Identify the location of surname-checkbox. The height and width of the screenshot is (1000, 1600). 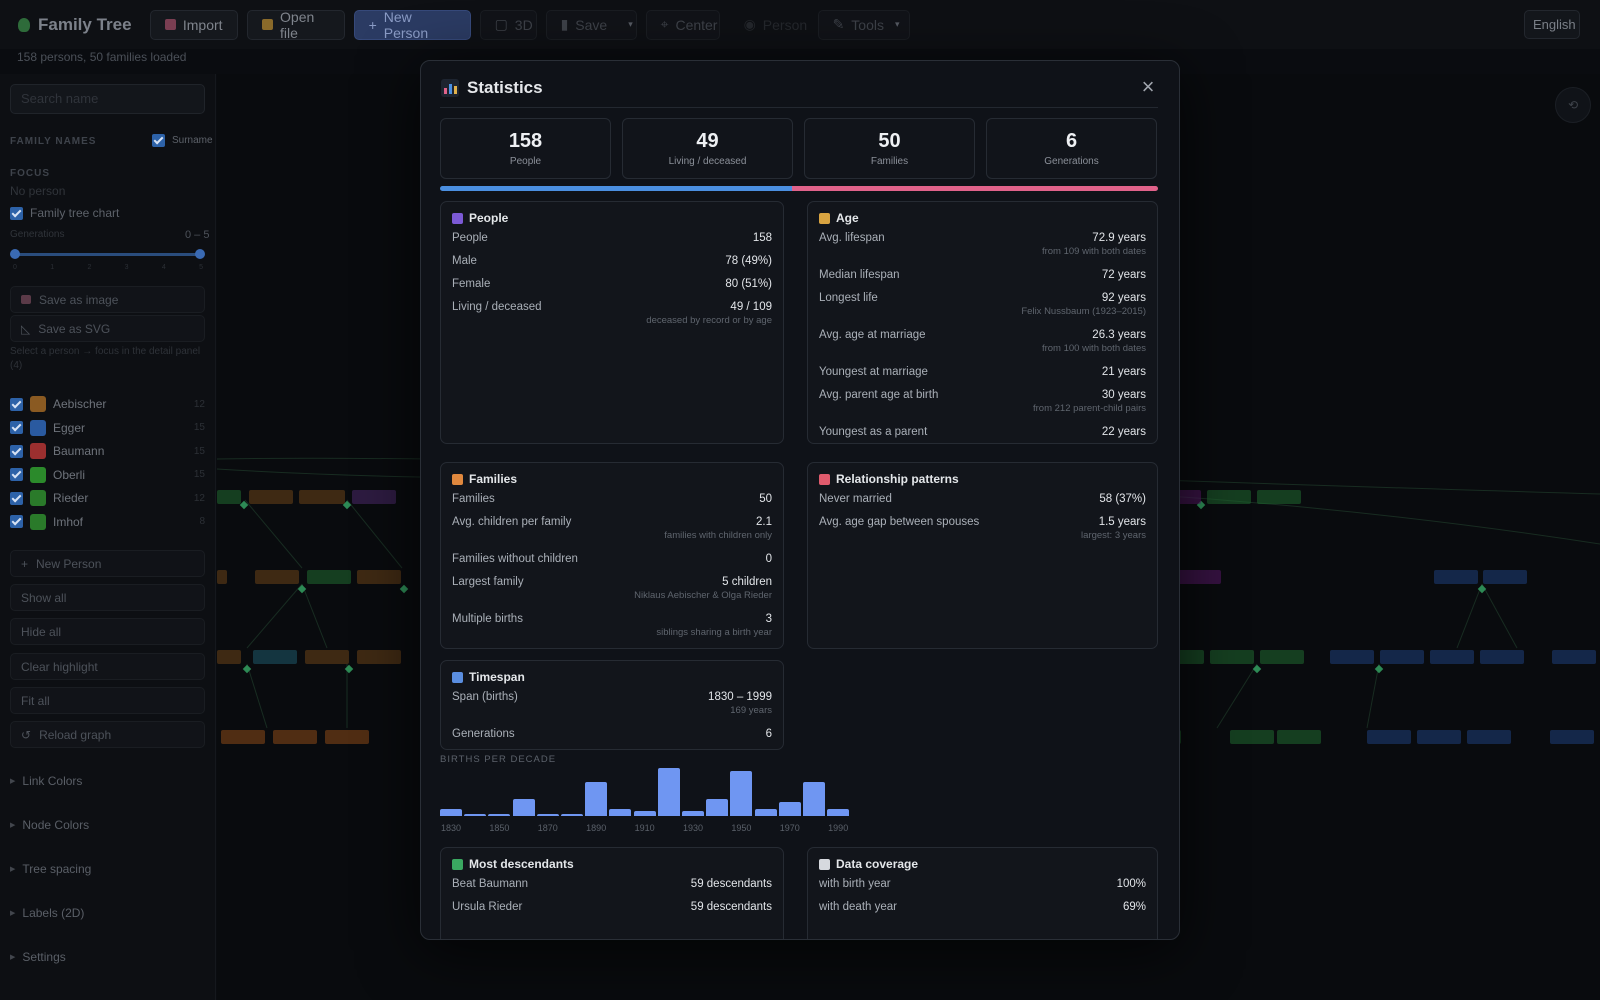
(158, 140).